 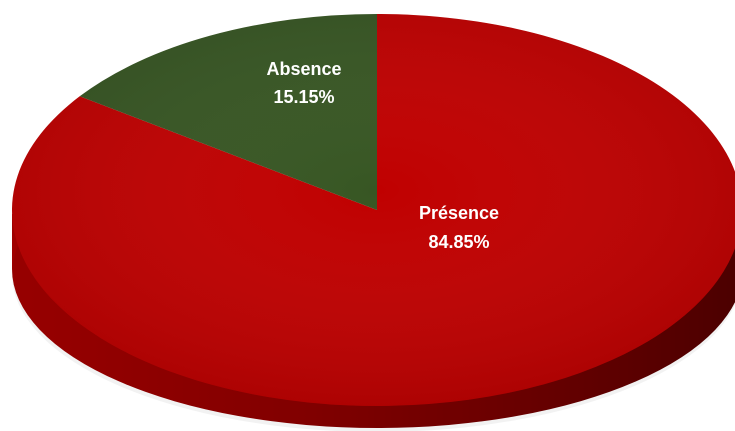 What do you see at coordinates (458, 242) in the screenshot?
I see `label-presence-value: 84.85%` at bounding box center [458, 242].